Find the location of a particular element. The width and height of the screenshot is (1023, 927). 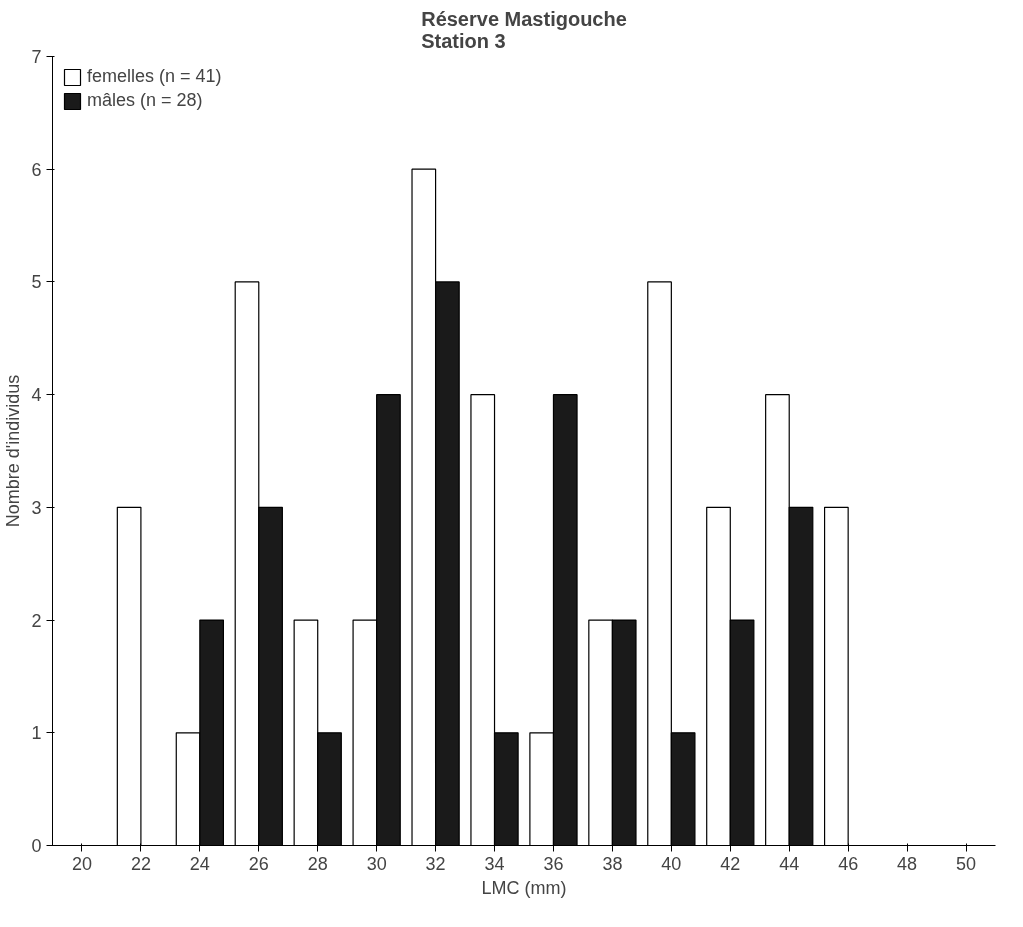

x-tick-label: 42 is located at coordinates (730, 863).